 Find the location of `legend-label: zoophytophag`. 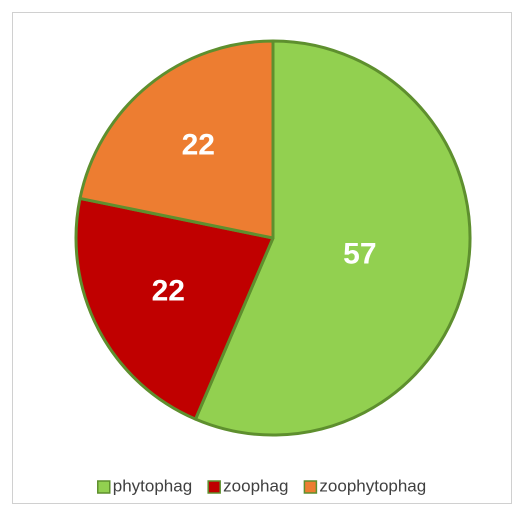

legend-label: zoophytophag is located at coordinates (372, 485).